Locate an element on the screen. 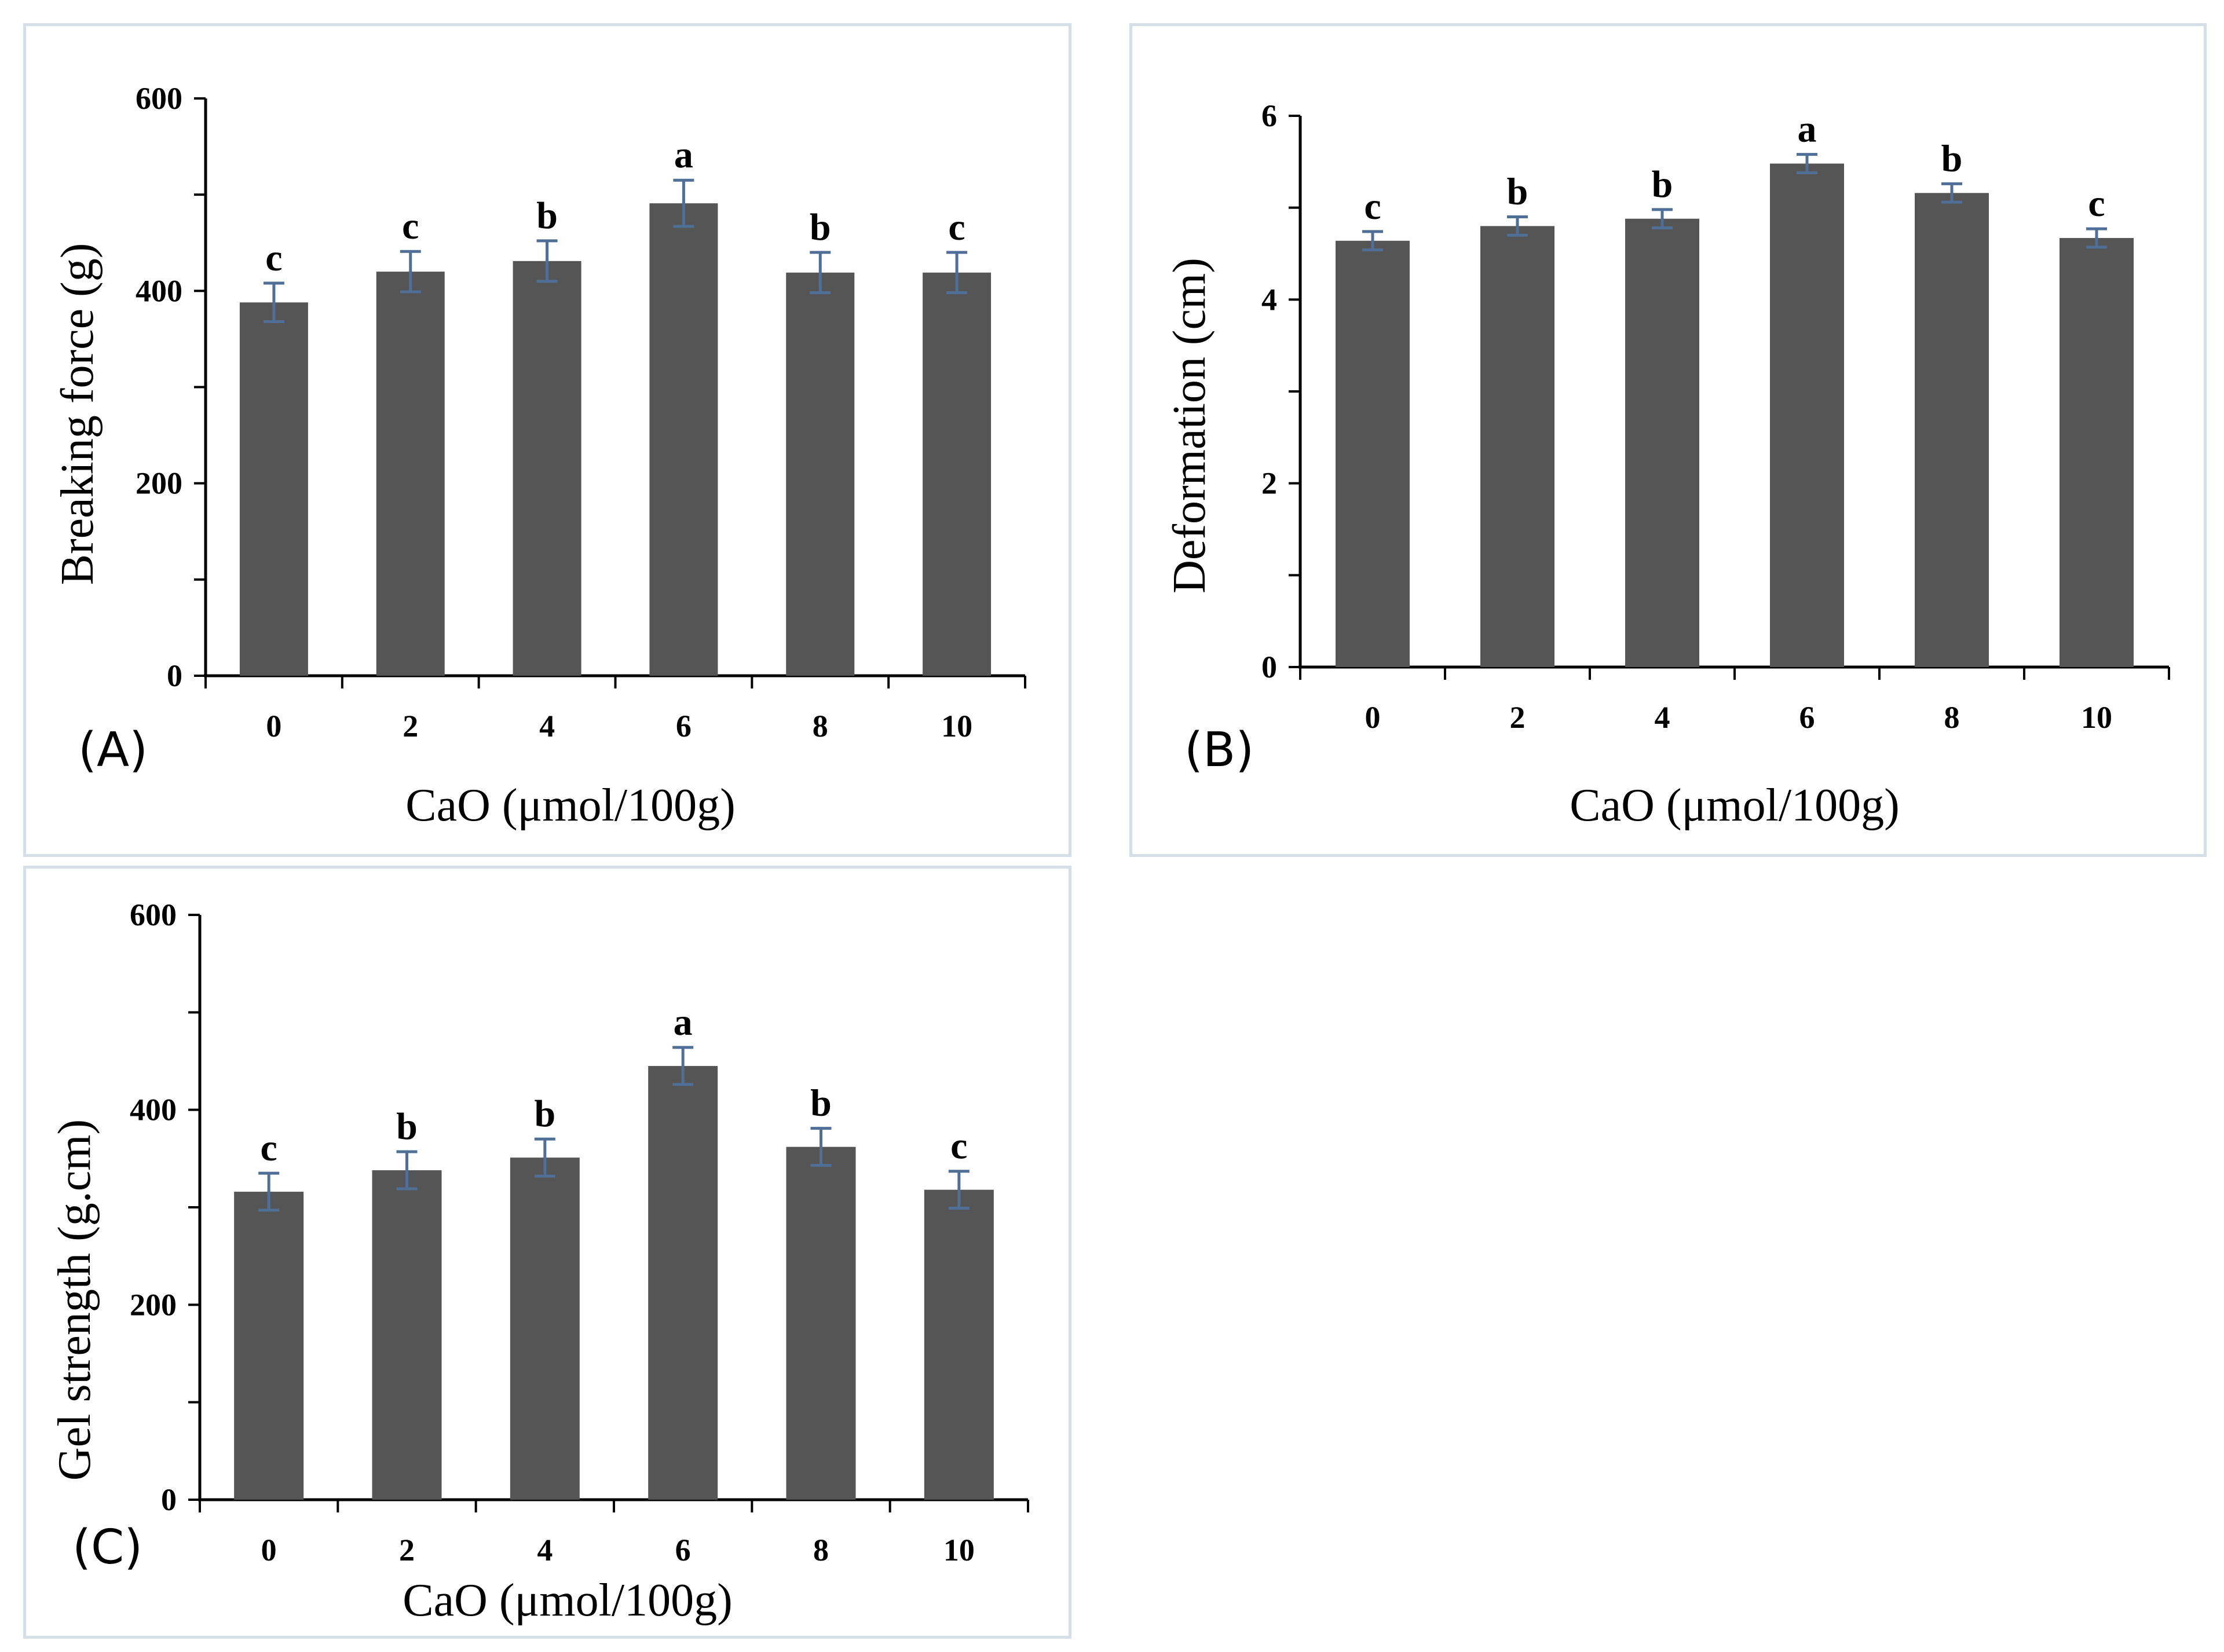 The height and width of the screenshot is (1652, 2224). y-axis-title: Deformation (cm) is located at coordinates (1189, 426).